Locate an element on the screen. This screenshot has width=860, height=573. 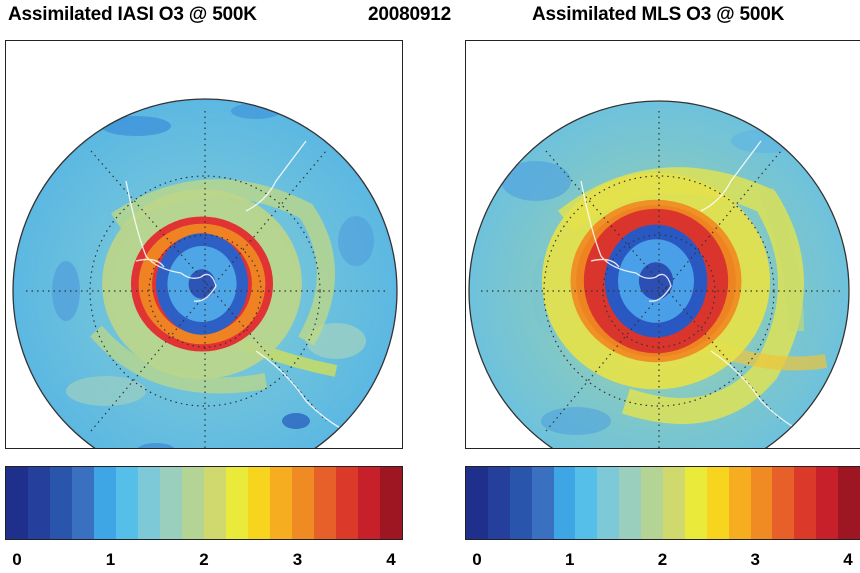
date-label: 20080912 is located at coordinates (409, 14).